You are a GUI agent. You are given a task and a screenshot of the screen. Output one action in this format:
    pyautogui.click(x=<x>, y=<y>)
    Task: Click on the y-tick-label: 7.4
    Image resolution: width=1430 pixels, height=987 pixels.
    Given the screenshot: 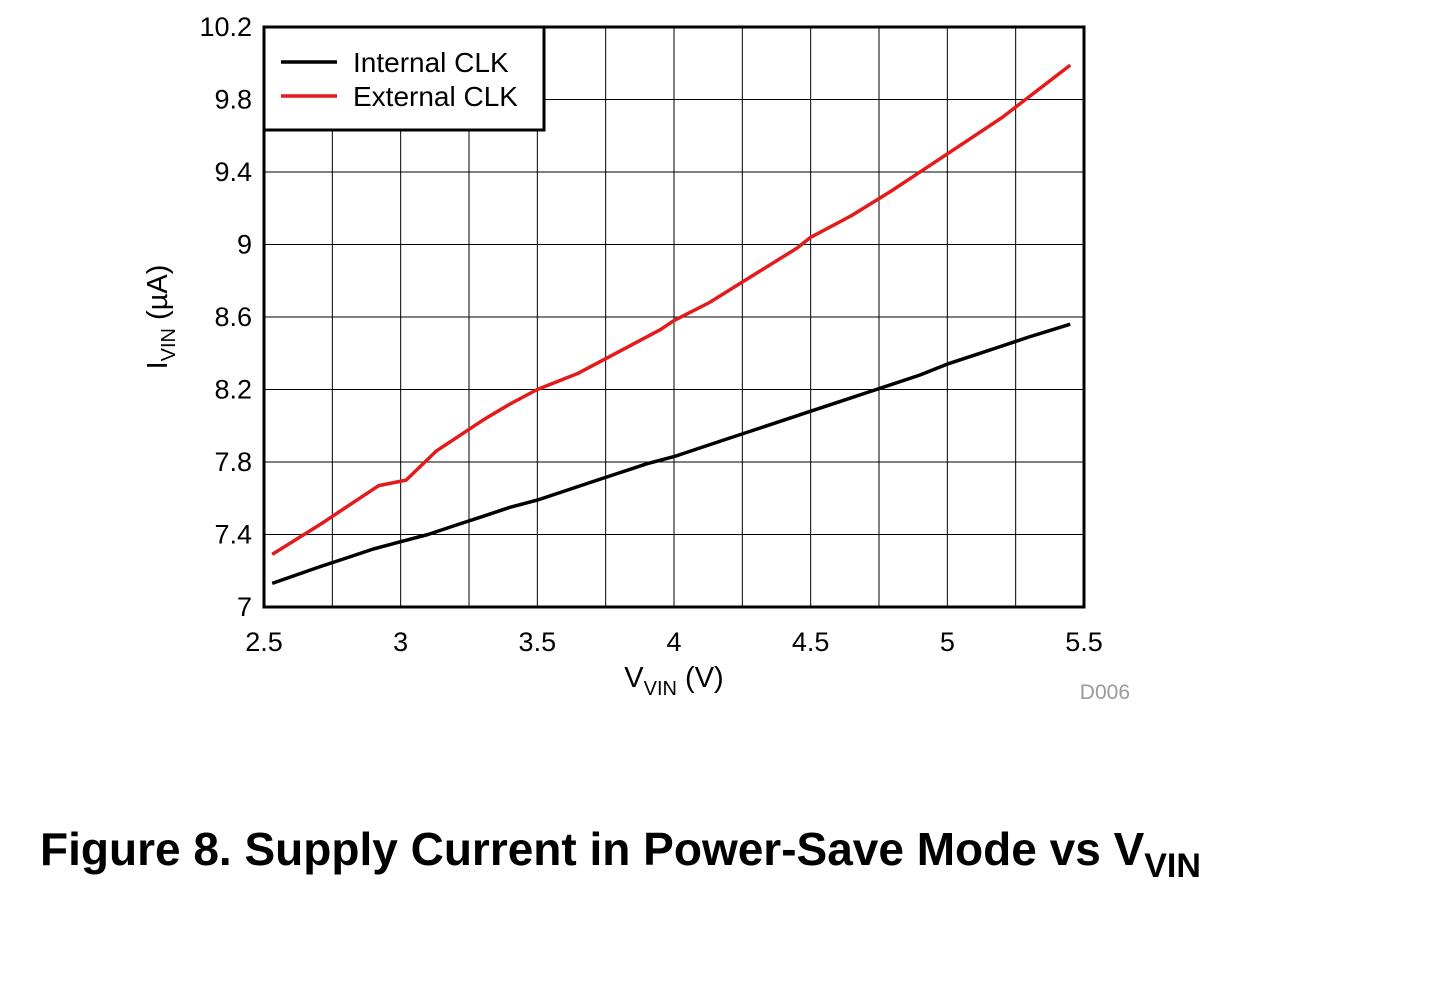 What is the action you would take?
    pyautogui.click(x=233, y=535)
    